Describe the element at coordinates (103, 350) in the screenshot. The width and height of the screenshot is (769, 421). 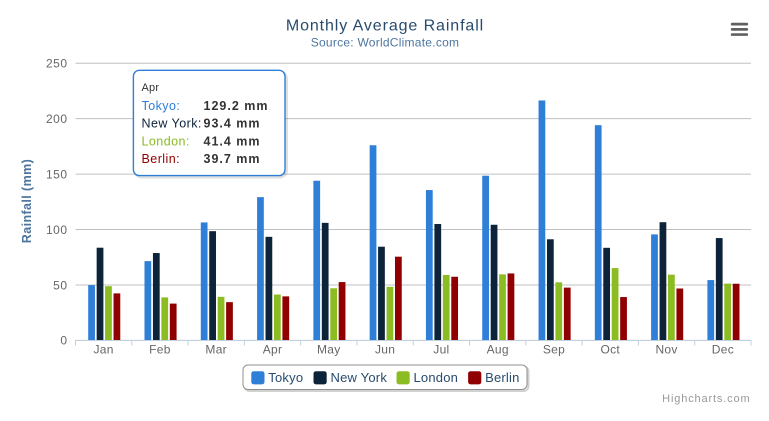
I see `svg-text: Jan` at that location.